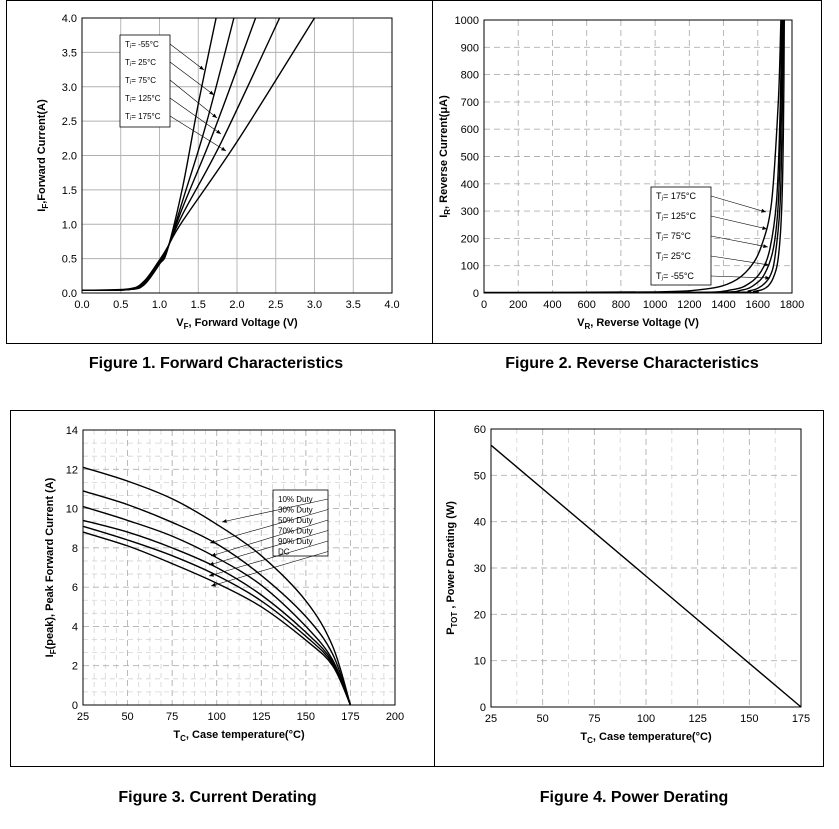  What do you see at coordinates (621, 305) in the screenshot?
I see `x-tick-label: 800` at bounding box center [621, 305].